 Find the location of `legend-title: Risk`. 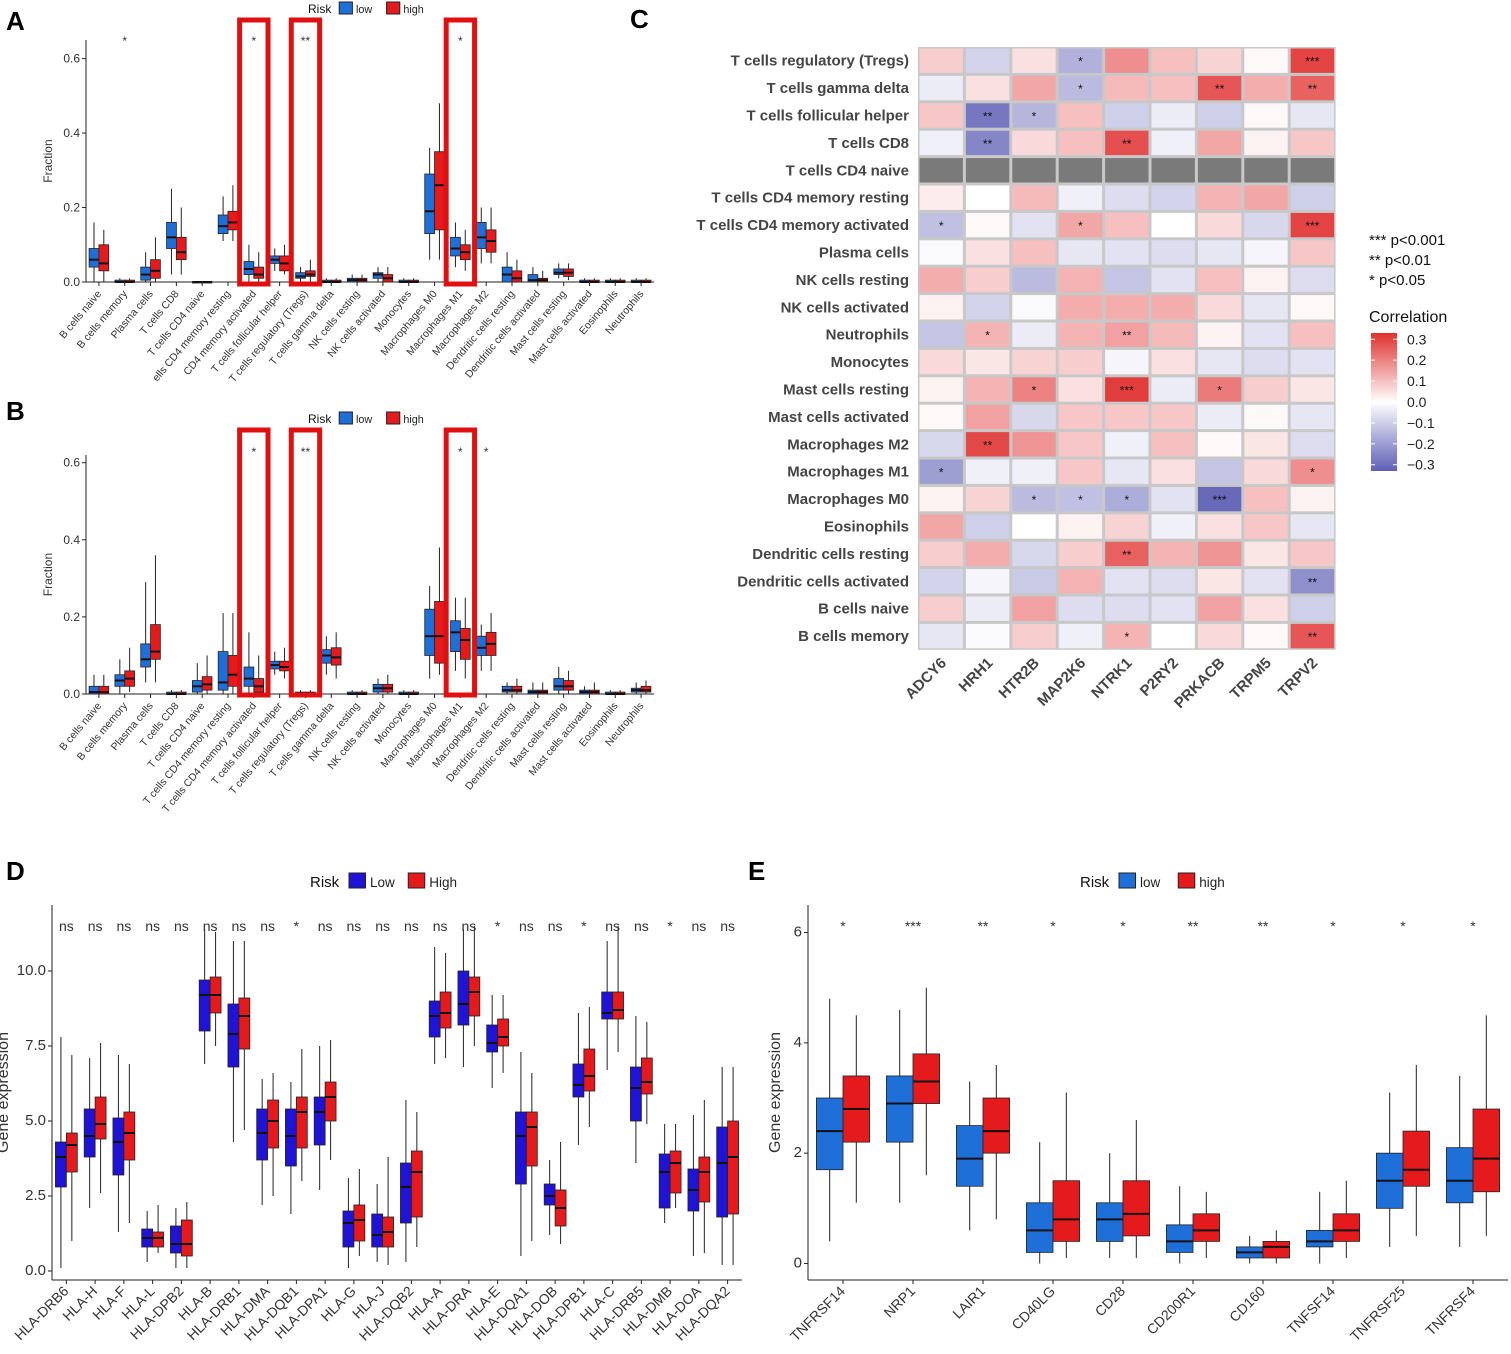

legend-title: Risk is located at coordinates (325, 882).